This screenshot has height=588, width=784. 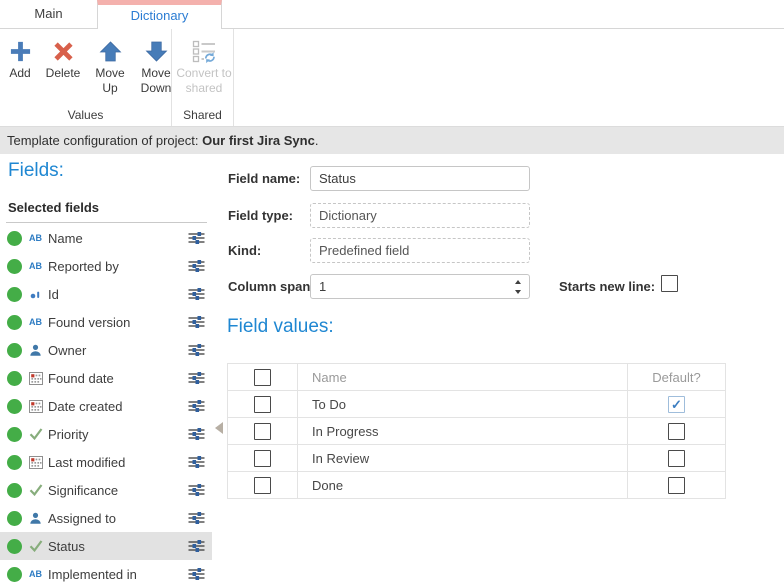 What do you see at coordinates (106, 238) in the screenshot?
I see `list-item-name: AB Name` at bounding box center [106, 238].